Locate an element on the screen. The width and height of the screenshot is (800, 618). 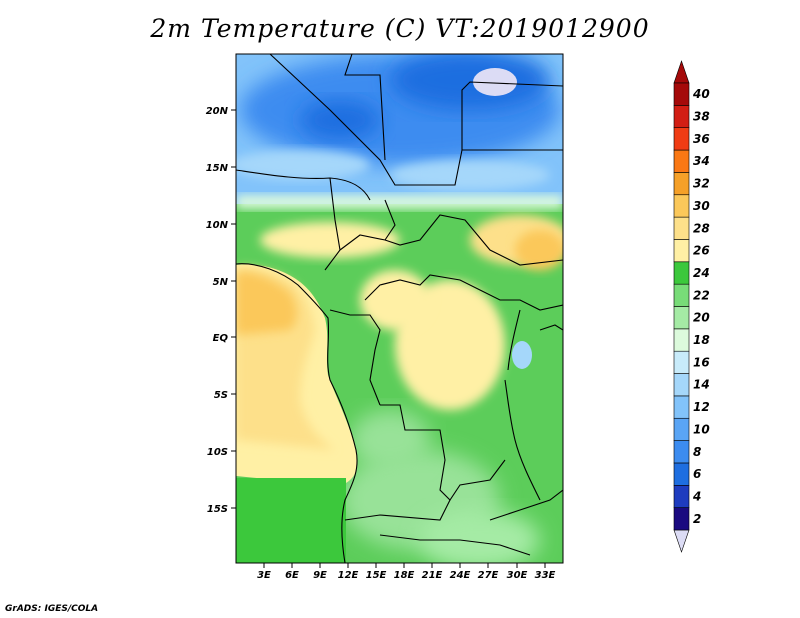
lon-tick-18e: 18E is located at coordinates (404, 572).